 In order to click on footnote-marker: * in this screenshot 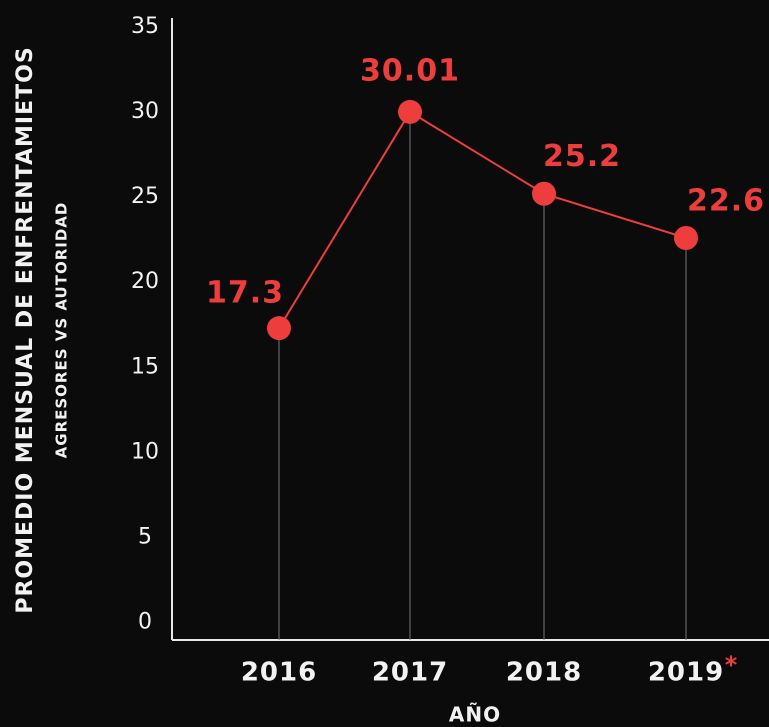, I will do `click(731, 665)`.